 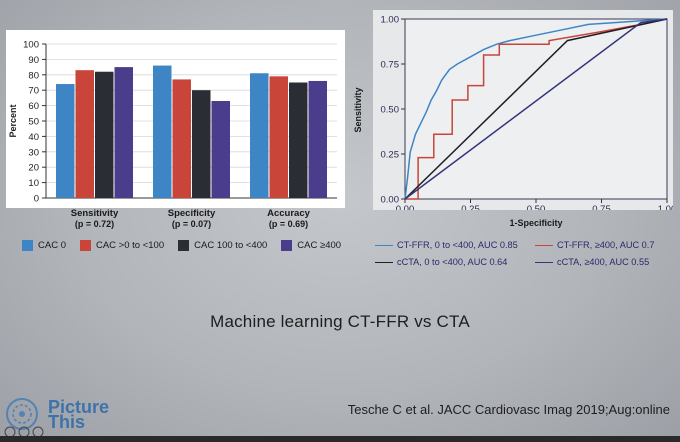 I want to click on y-tick-label: 90, so click(x=33, y=60).